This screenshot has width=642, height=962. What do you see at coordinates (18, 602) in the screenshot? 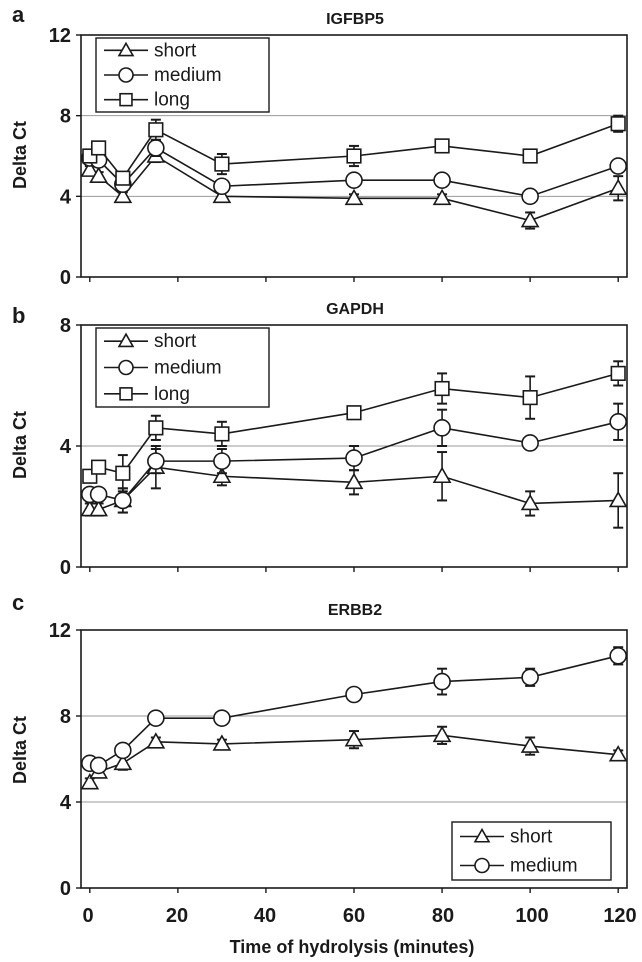
I see `panel-letter-c: c` at bounding box center [18, 602].